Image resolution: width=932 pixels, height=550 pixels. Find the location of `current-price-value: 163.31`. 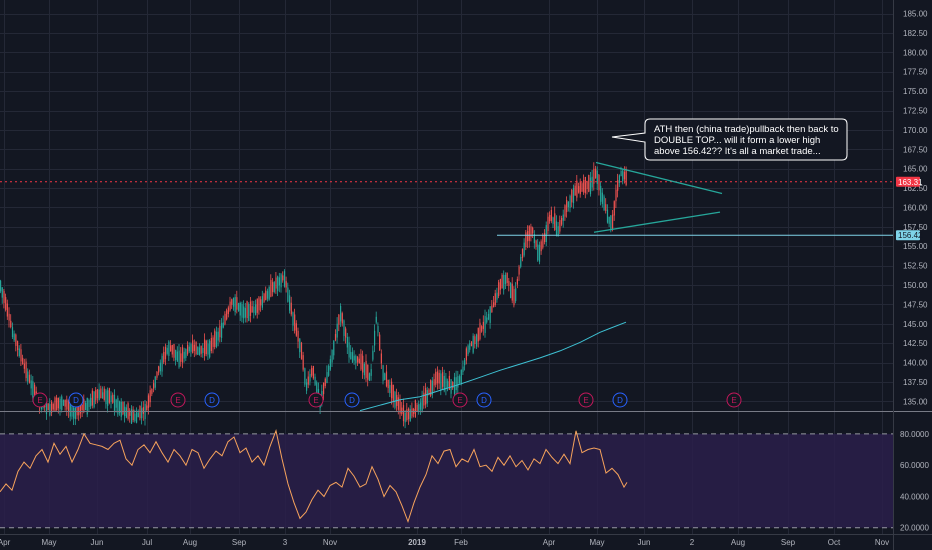

current-price-value: 163.31 is located at coordinates (910, 182).